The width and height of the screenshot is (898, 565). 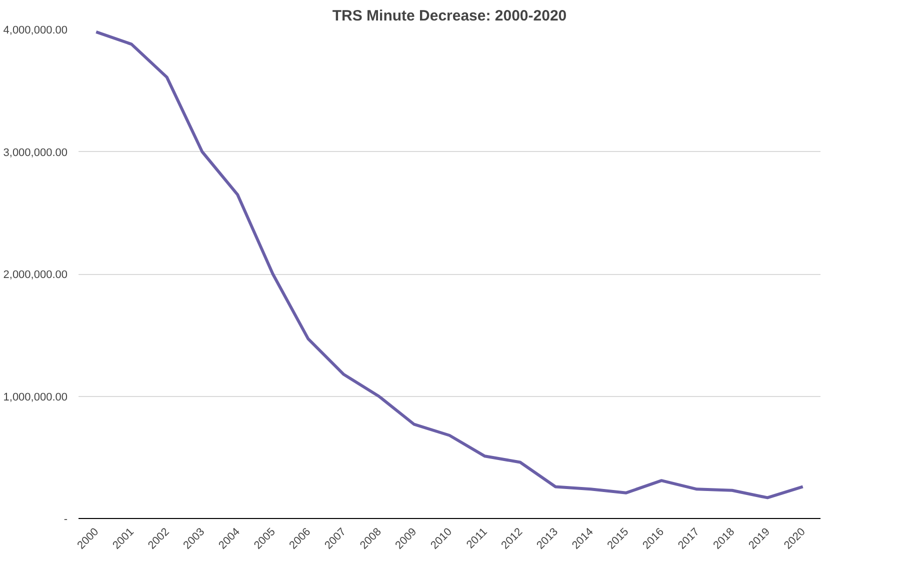 What do you see at coordinates (35, 30) in the screenshot?
I see `y-tick-label: 4,000,000.00` at bounding box center [35, 30].